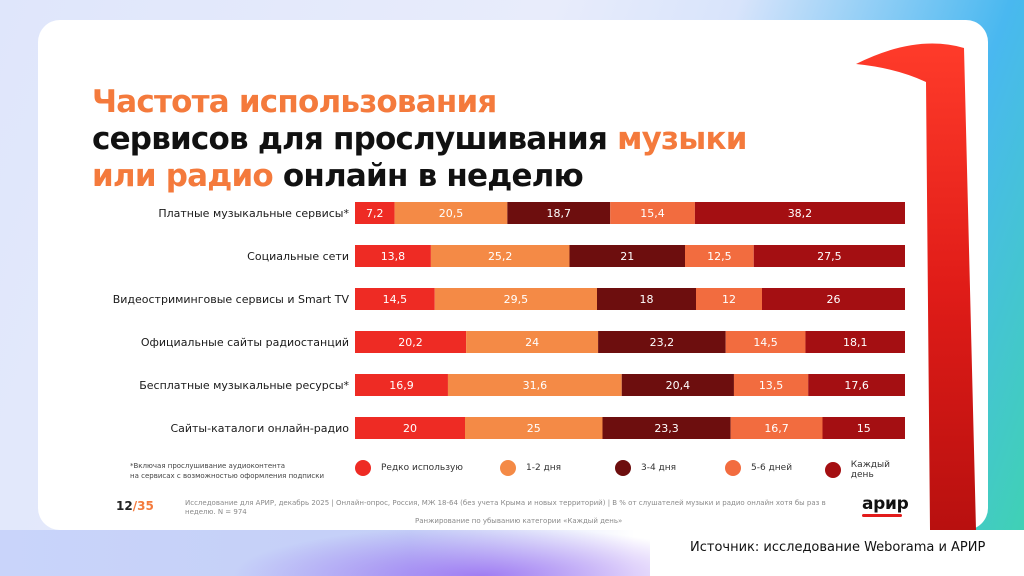  I want to click on value-label: 13,8, so click(393, 256).